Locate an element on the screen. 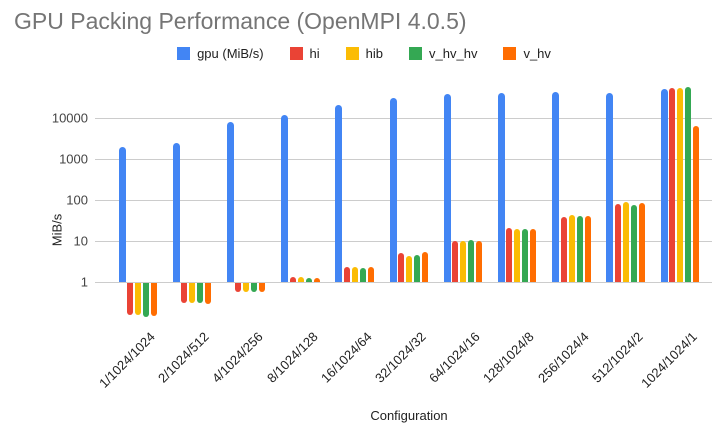  bar-gpu-mib-s--128-1024-8 is located at coordinates (501, 187).